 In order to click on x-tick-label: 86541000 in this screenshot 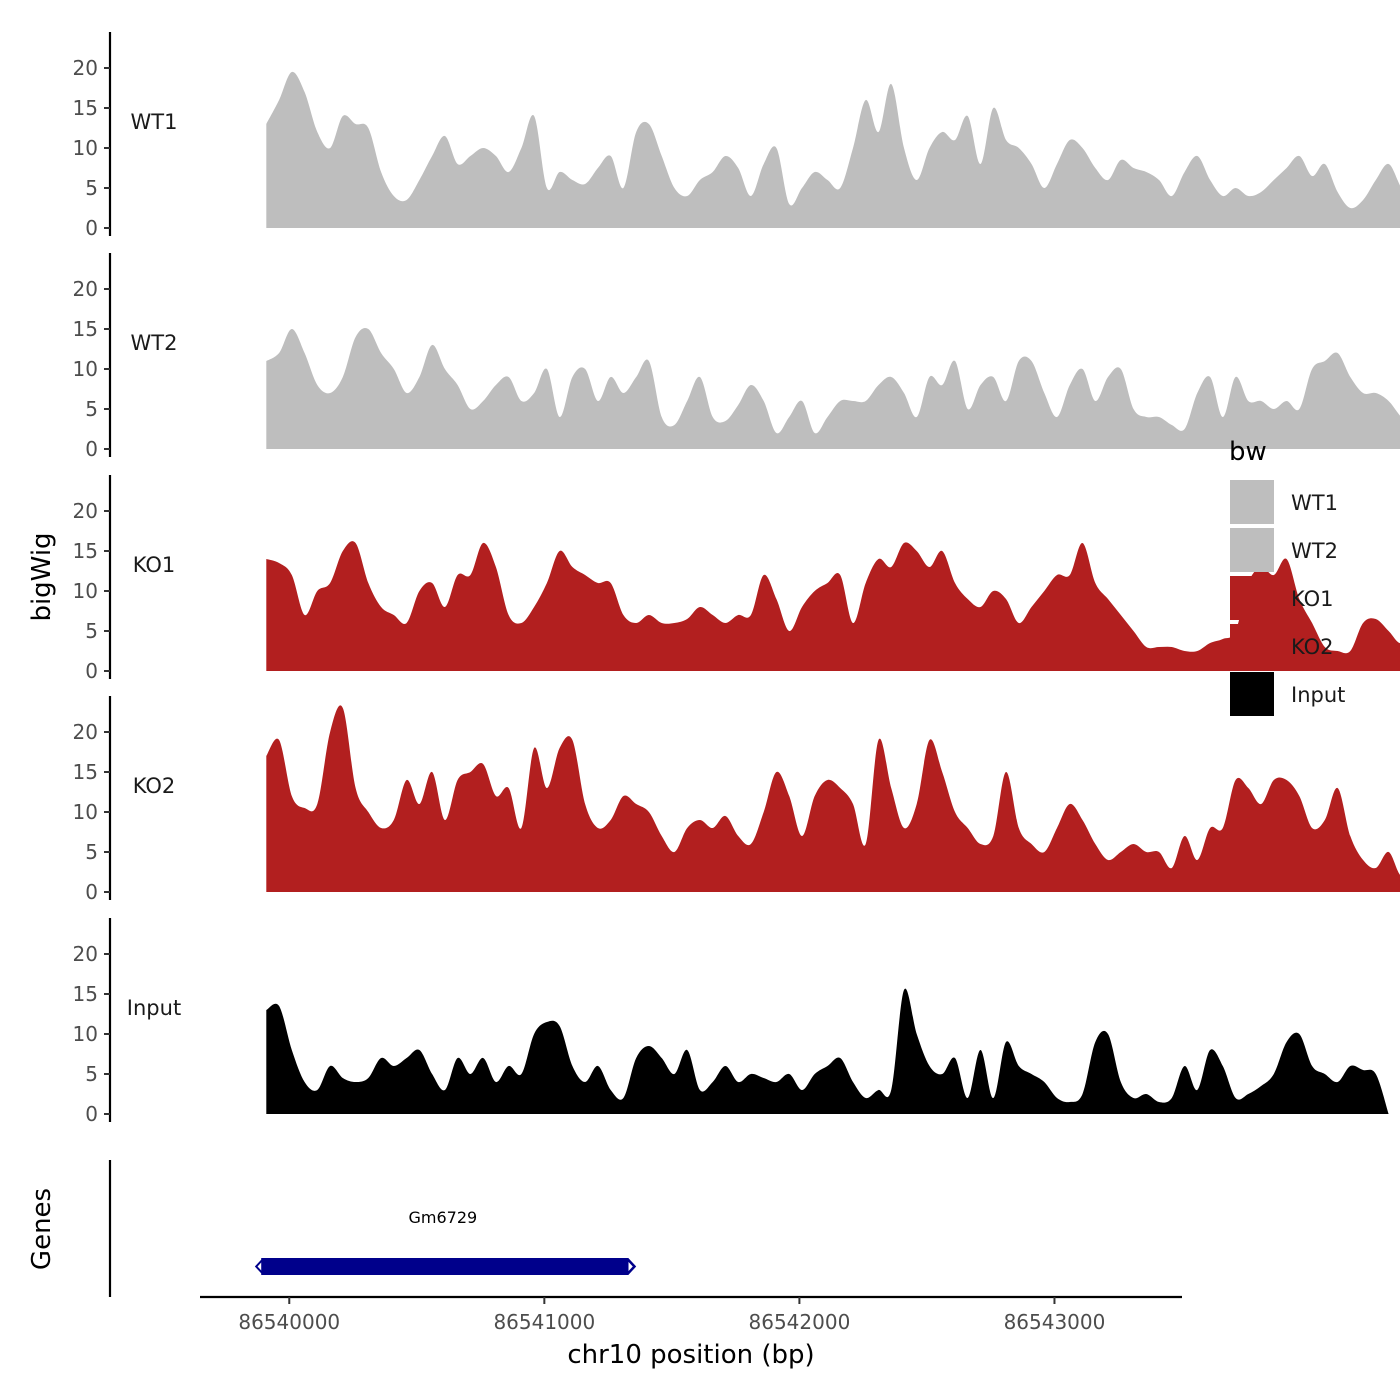, I will do `click(544, 1322)`.